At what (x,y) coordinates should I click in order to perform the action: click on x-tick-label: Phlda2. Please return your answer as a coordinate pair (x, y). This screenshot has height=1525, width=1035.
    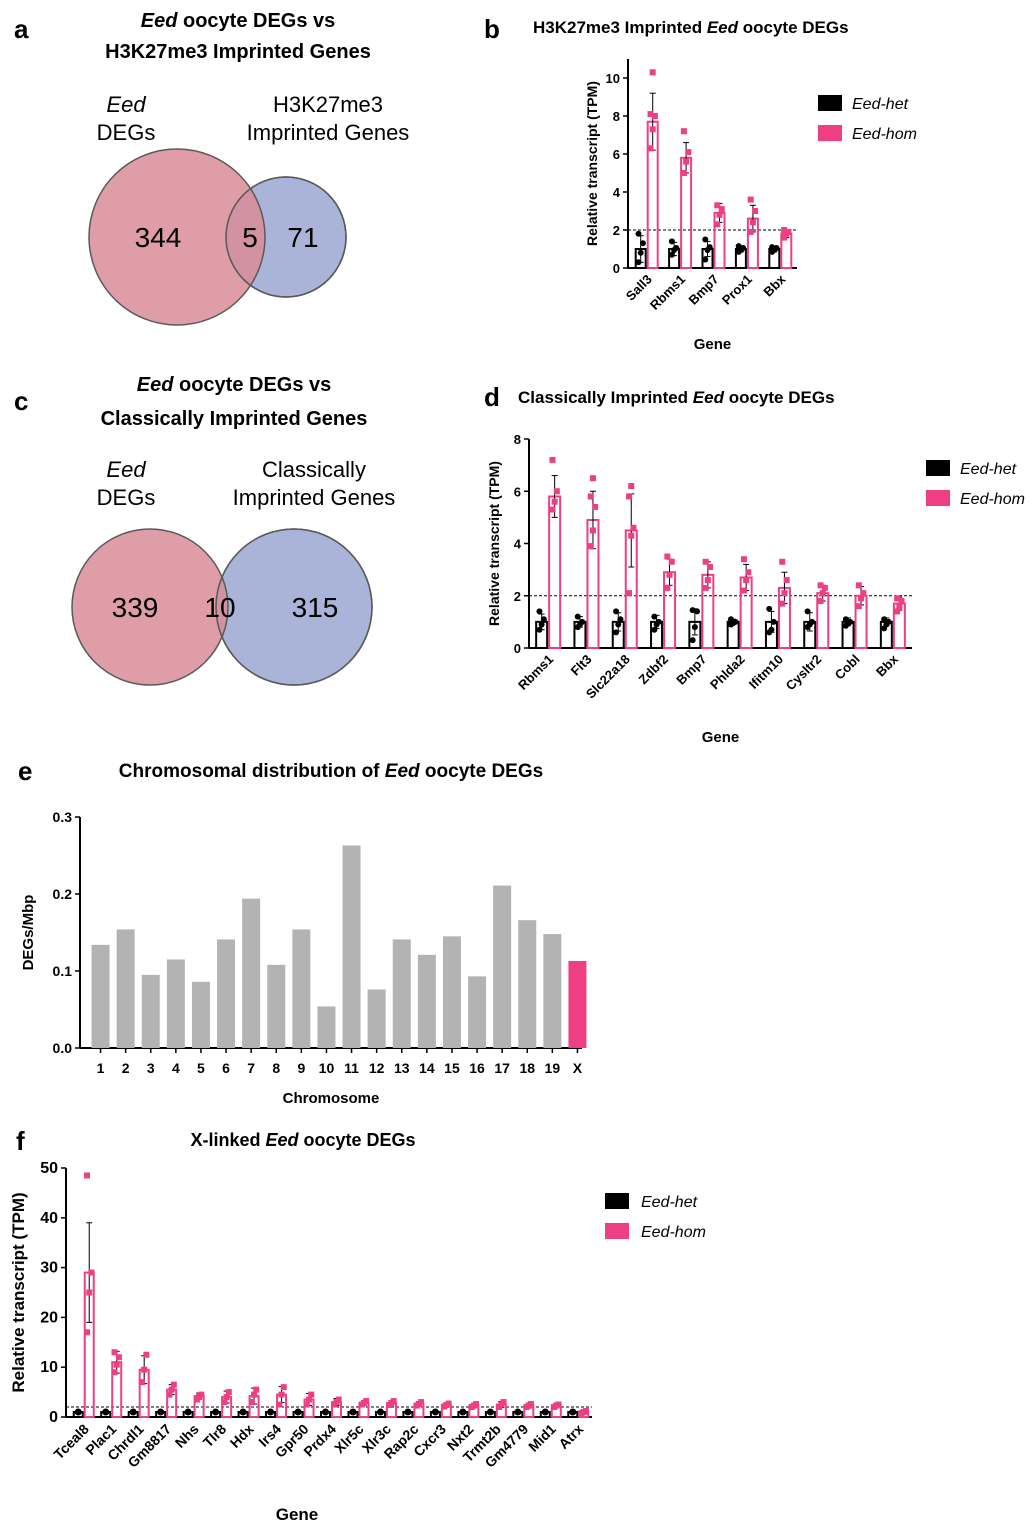
    Looking at the image, I should click on (727, 672).